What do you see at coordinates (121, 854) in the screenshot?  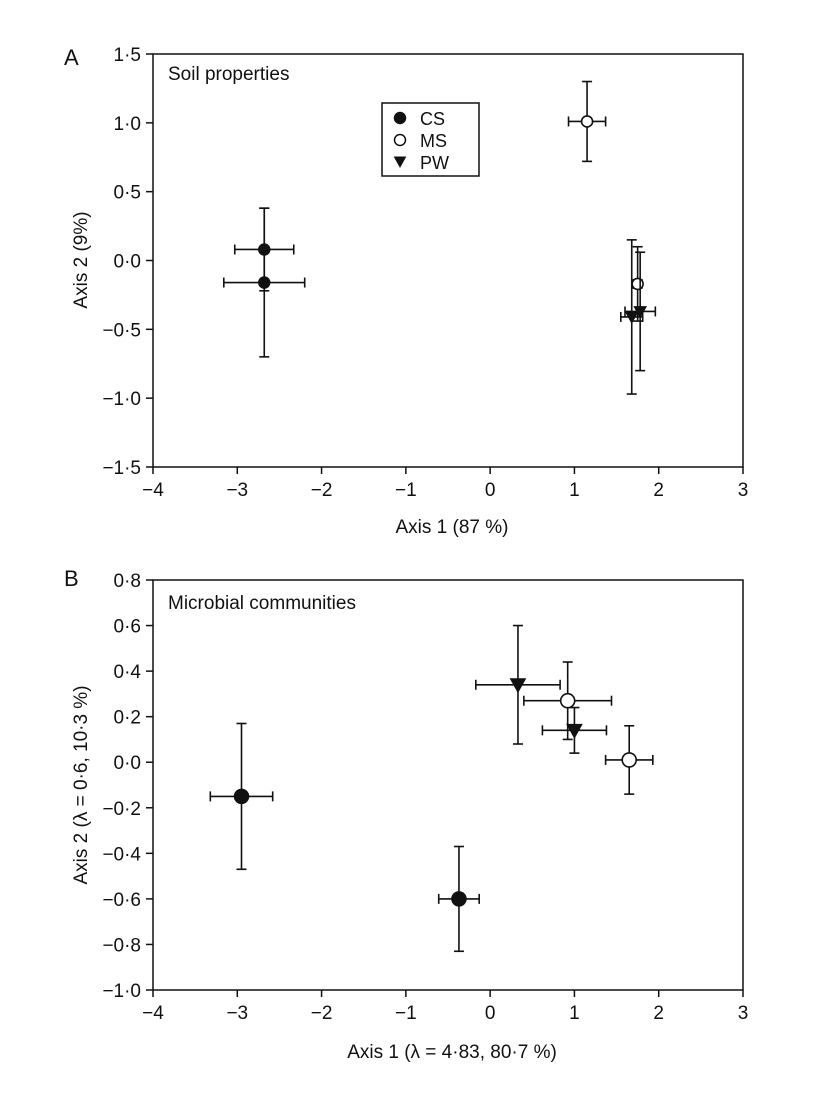 I see `panel-b-y-tick-label: −0·4` at bounding box center [121, 854].